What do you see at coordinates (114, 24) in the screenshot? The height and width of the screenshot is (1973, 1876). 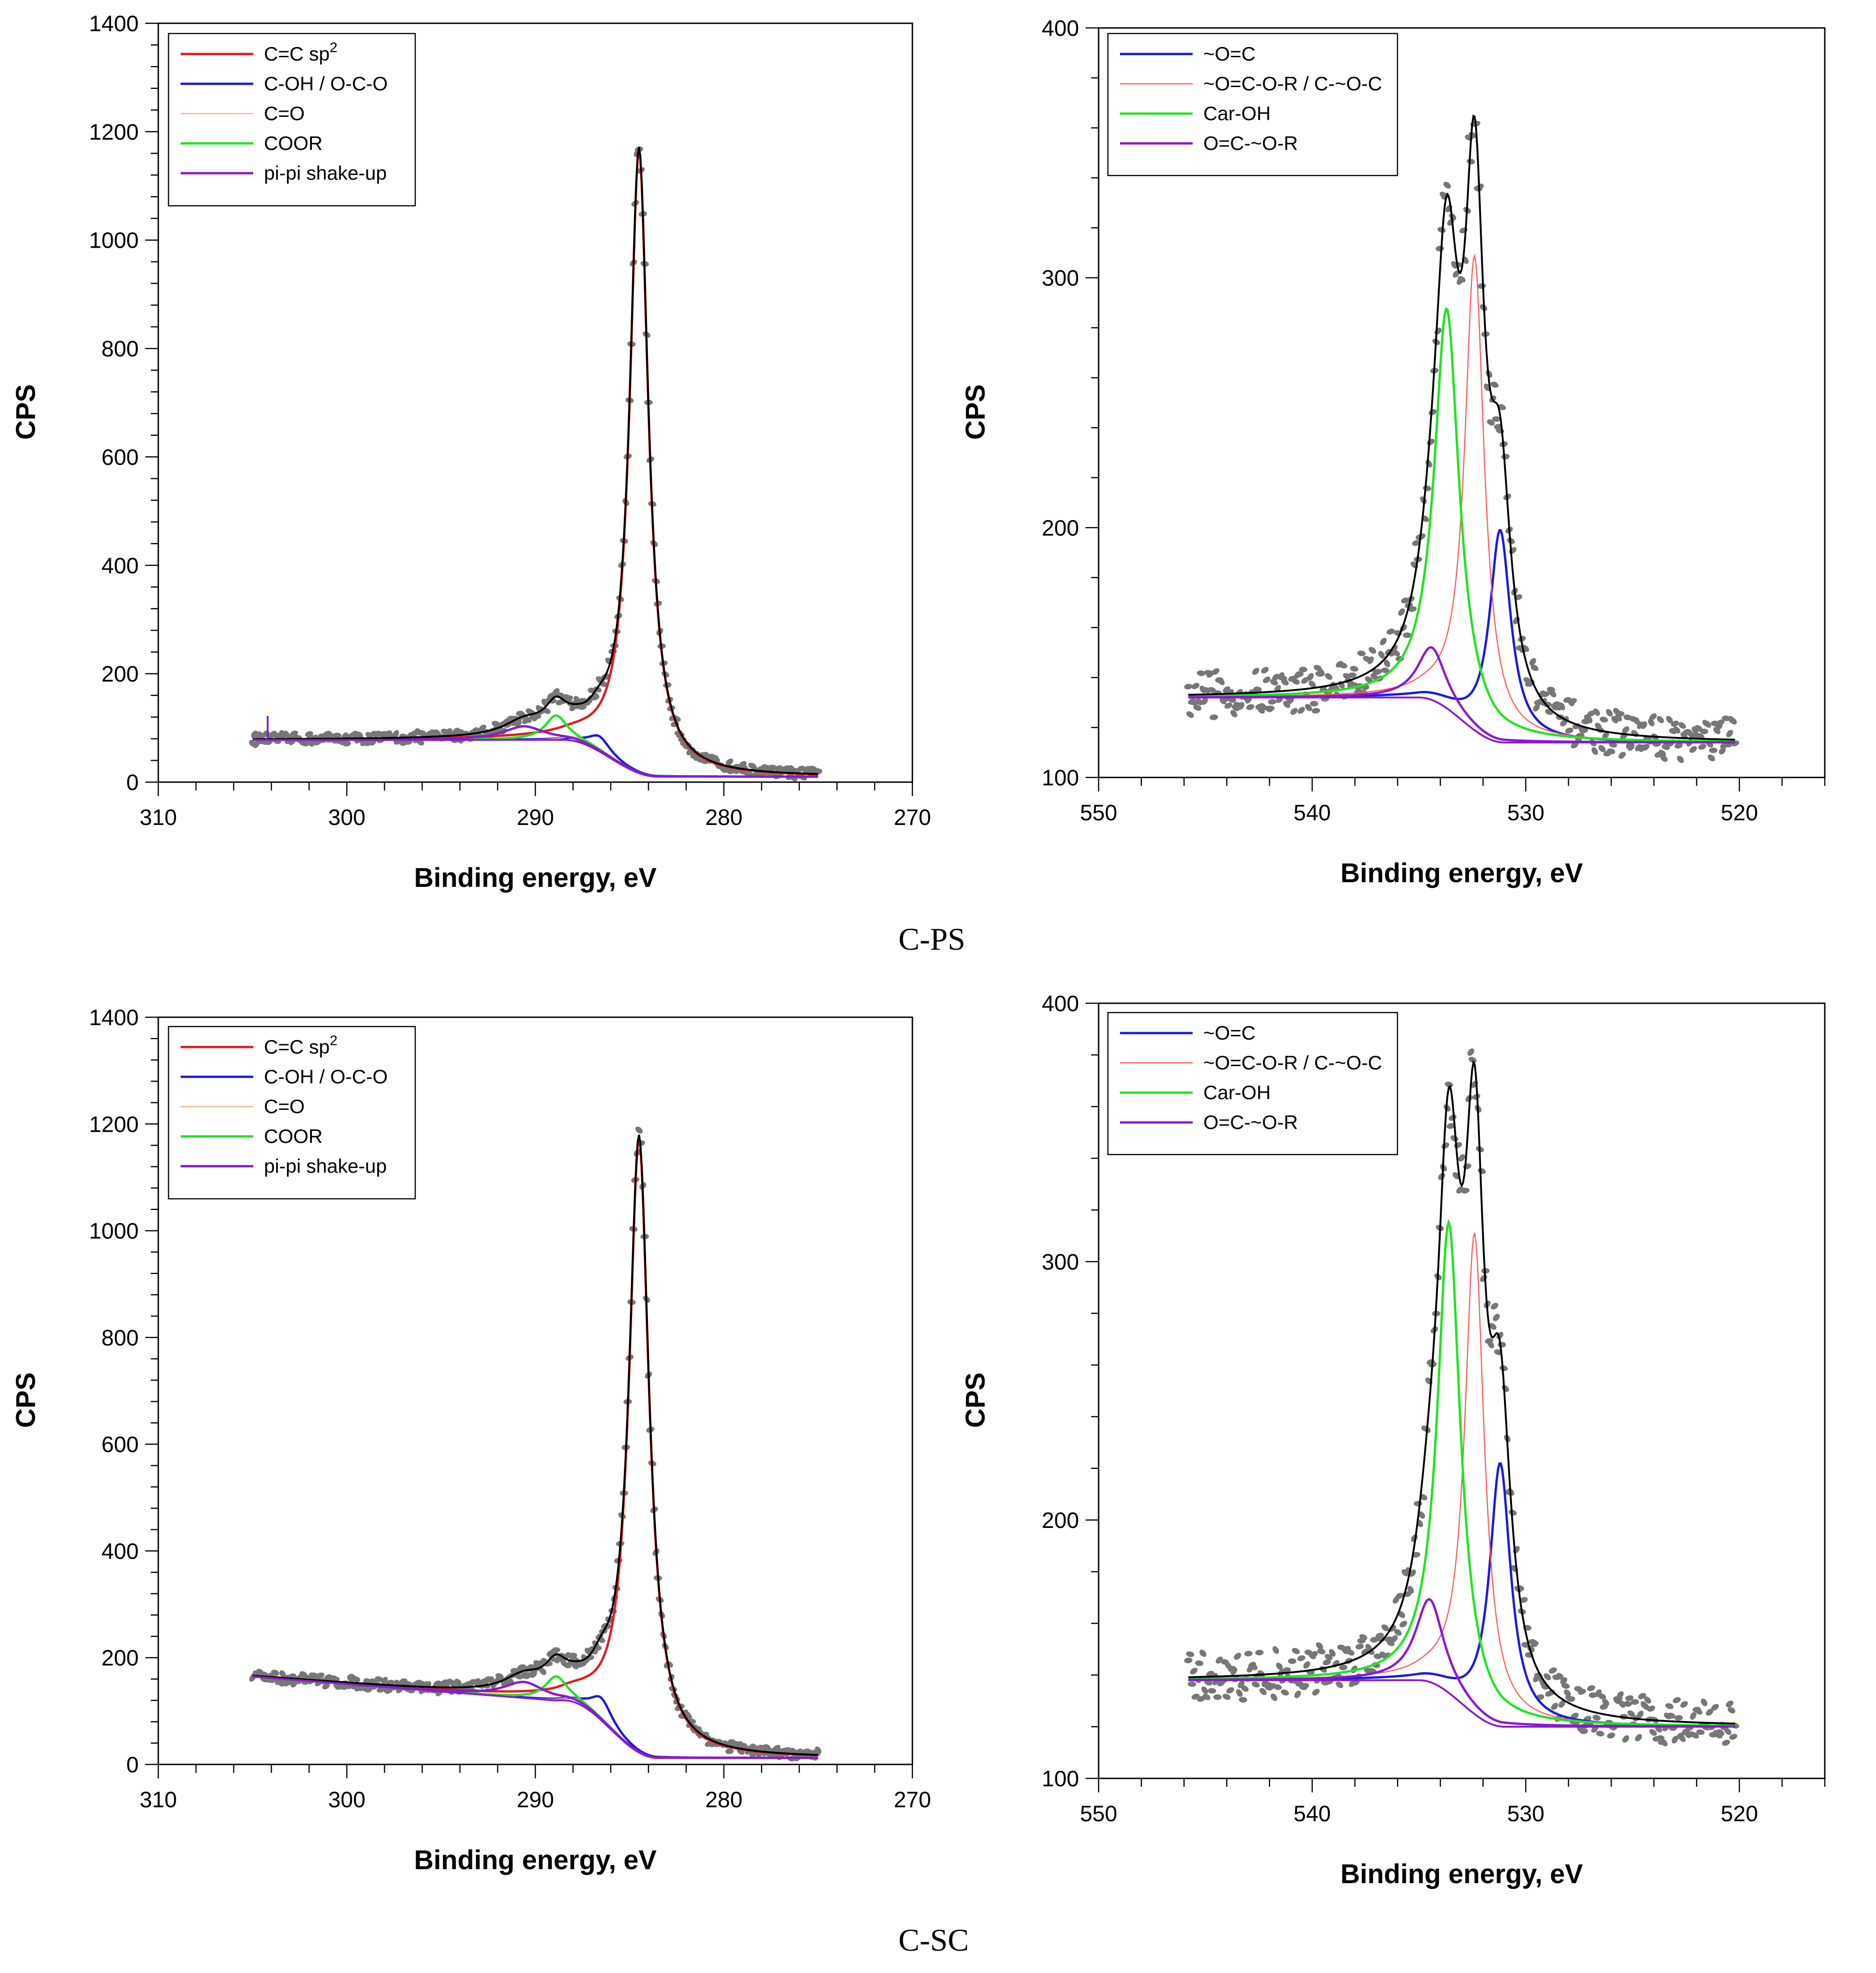 I see `y-tick-label: 1400` at bounding box center [114, 24].